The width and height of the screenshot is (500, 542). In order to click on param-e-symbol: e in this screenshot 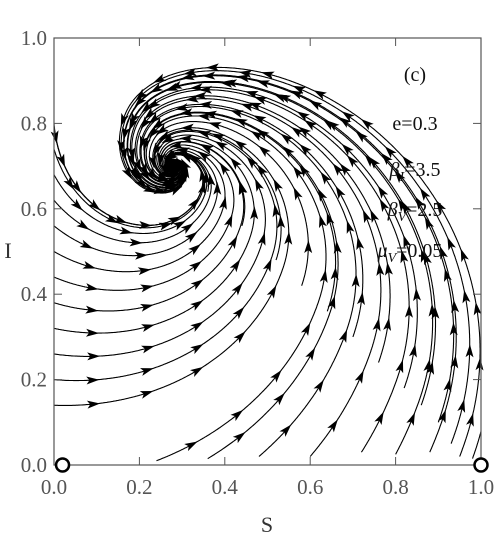, I will do `click(396, 124)`.